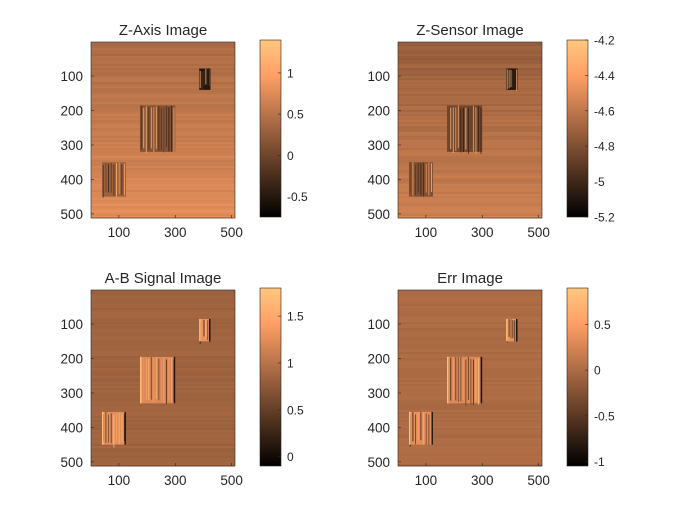  What do you see at coordinates (599, 462) in the screenshot?
I see `colorbar-tick-label: -1` at bounding box center [599, 462].